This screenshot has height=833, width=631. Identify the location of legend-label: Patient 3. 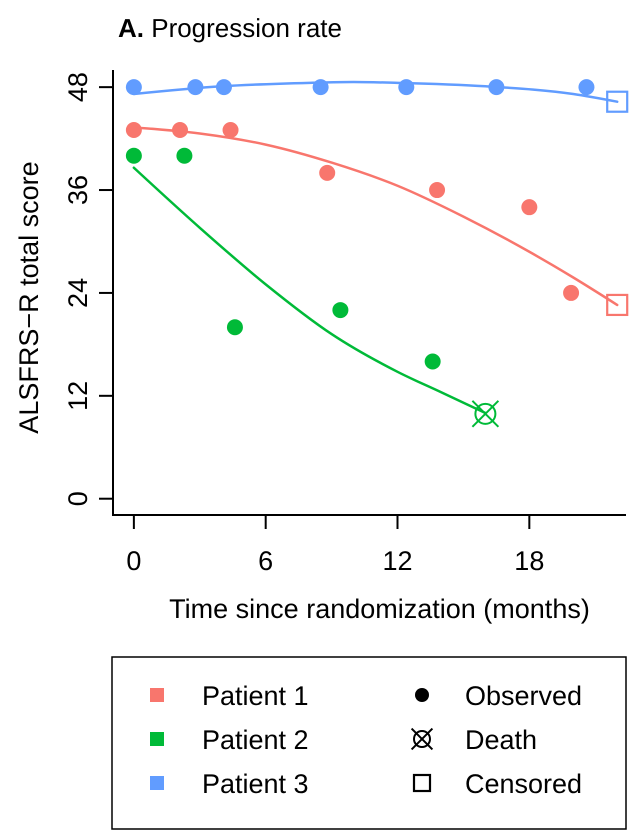
(255, 784).